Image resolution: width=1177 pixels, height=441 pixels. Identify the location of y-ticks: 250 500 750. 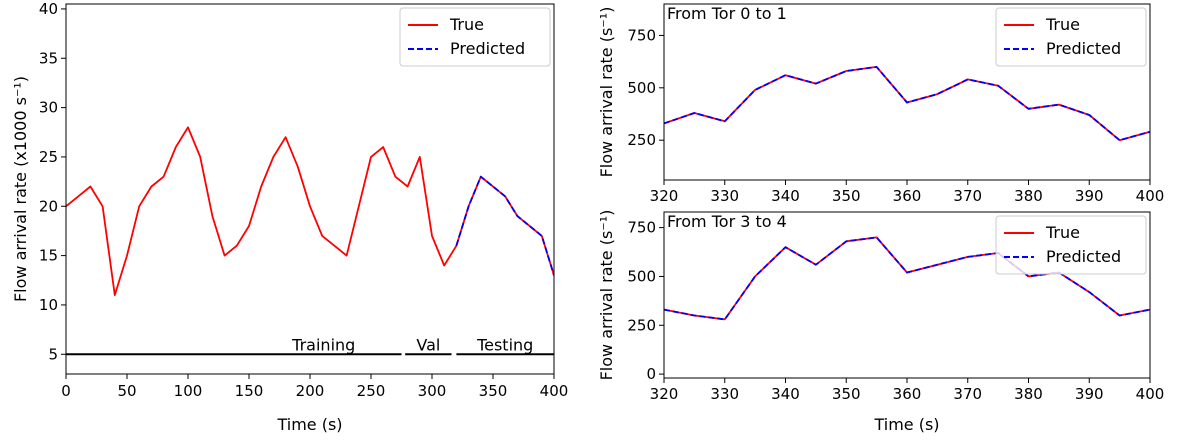
(645, 87).